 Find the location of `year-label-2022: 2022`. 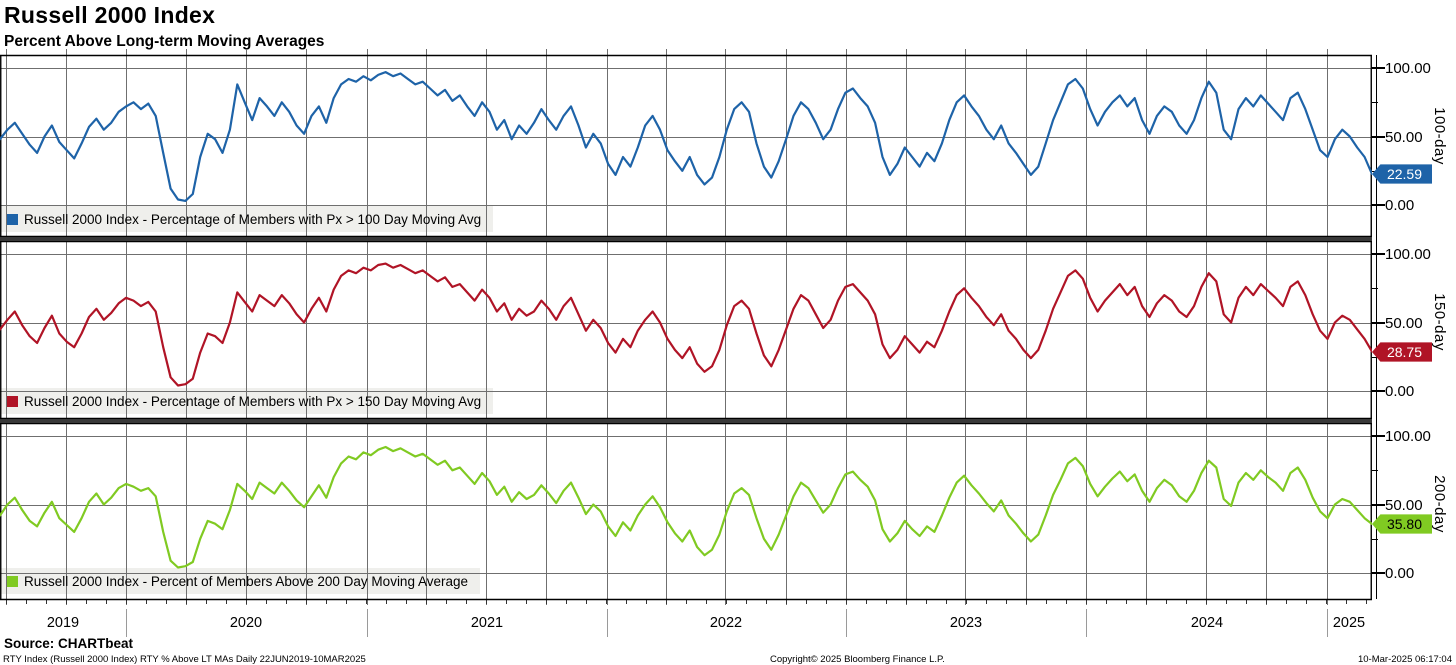

year-label-2022: 2022 is located at coordinates (726, 623).